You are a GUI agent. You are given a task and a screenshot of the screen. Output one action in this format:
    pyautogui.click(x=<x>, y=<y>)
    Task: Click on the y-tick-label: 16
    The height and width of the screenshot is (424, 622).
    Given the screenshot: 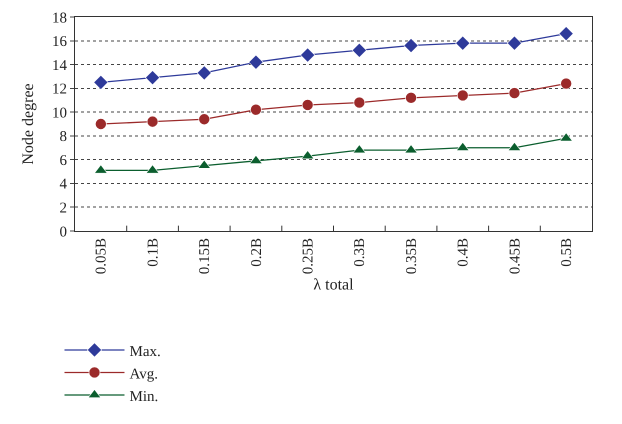 What is the action you would take?
    pyautogui.click(x=60, y=42)
    